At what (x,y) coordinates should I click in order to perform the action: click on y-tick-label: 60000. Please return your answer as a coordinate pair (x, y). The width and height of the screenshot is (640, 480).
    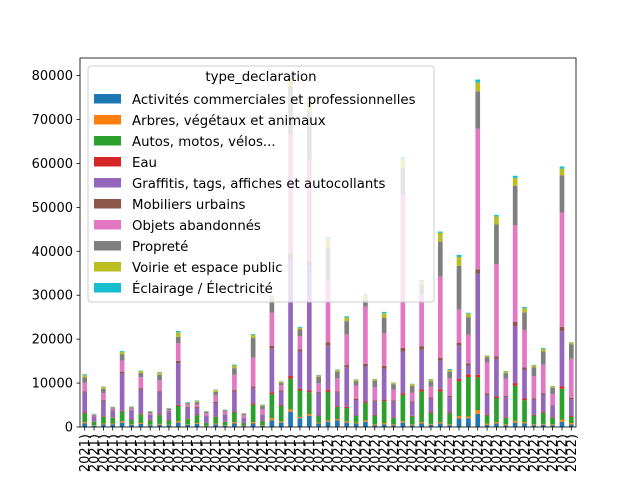
    Looking at the image, I should click on (52, 164).